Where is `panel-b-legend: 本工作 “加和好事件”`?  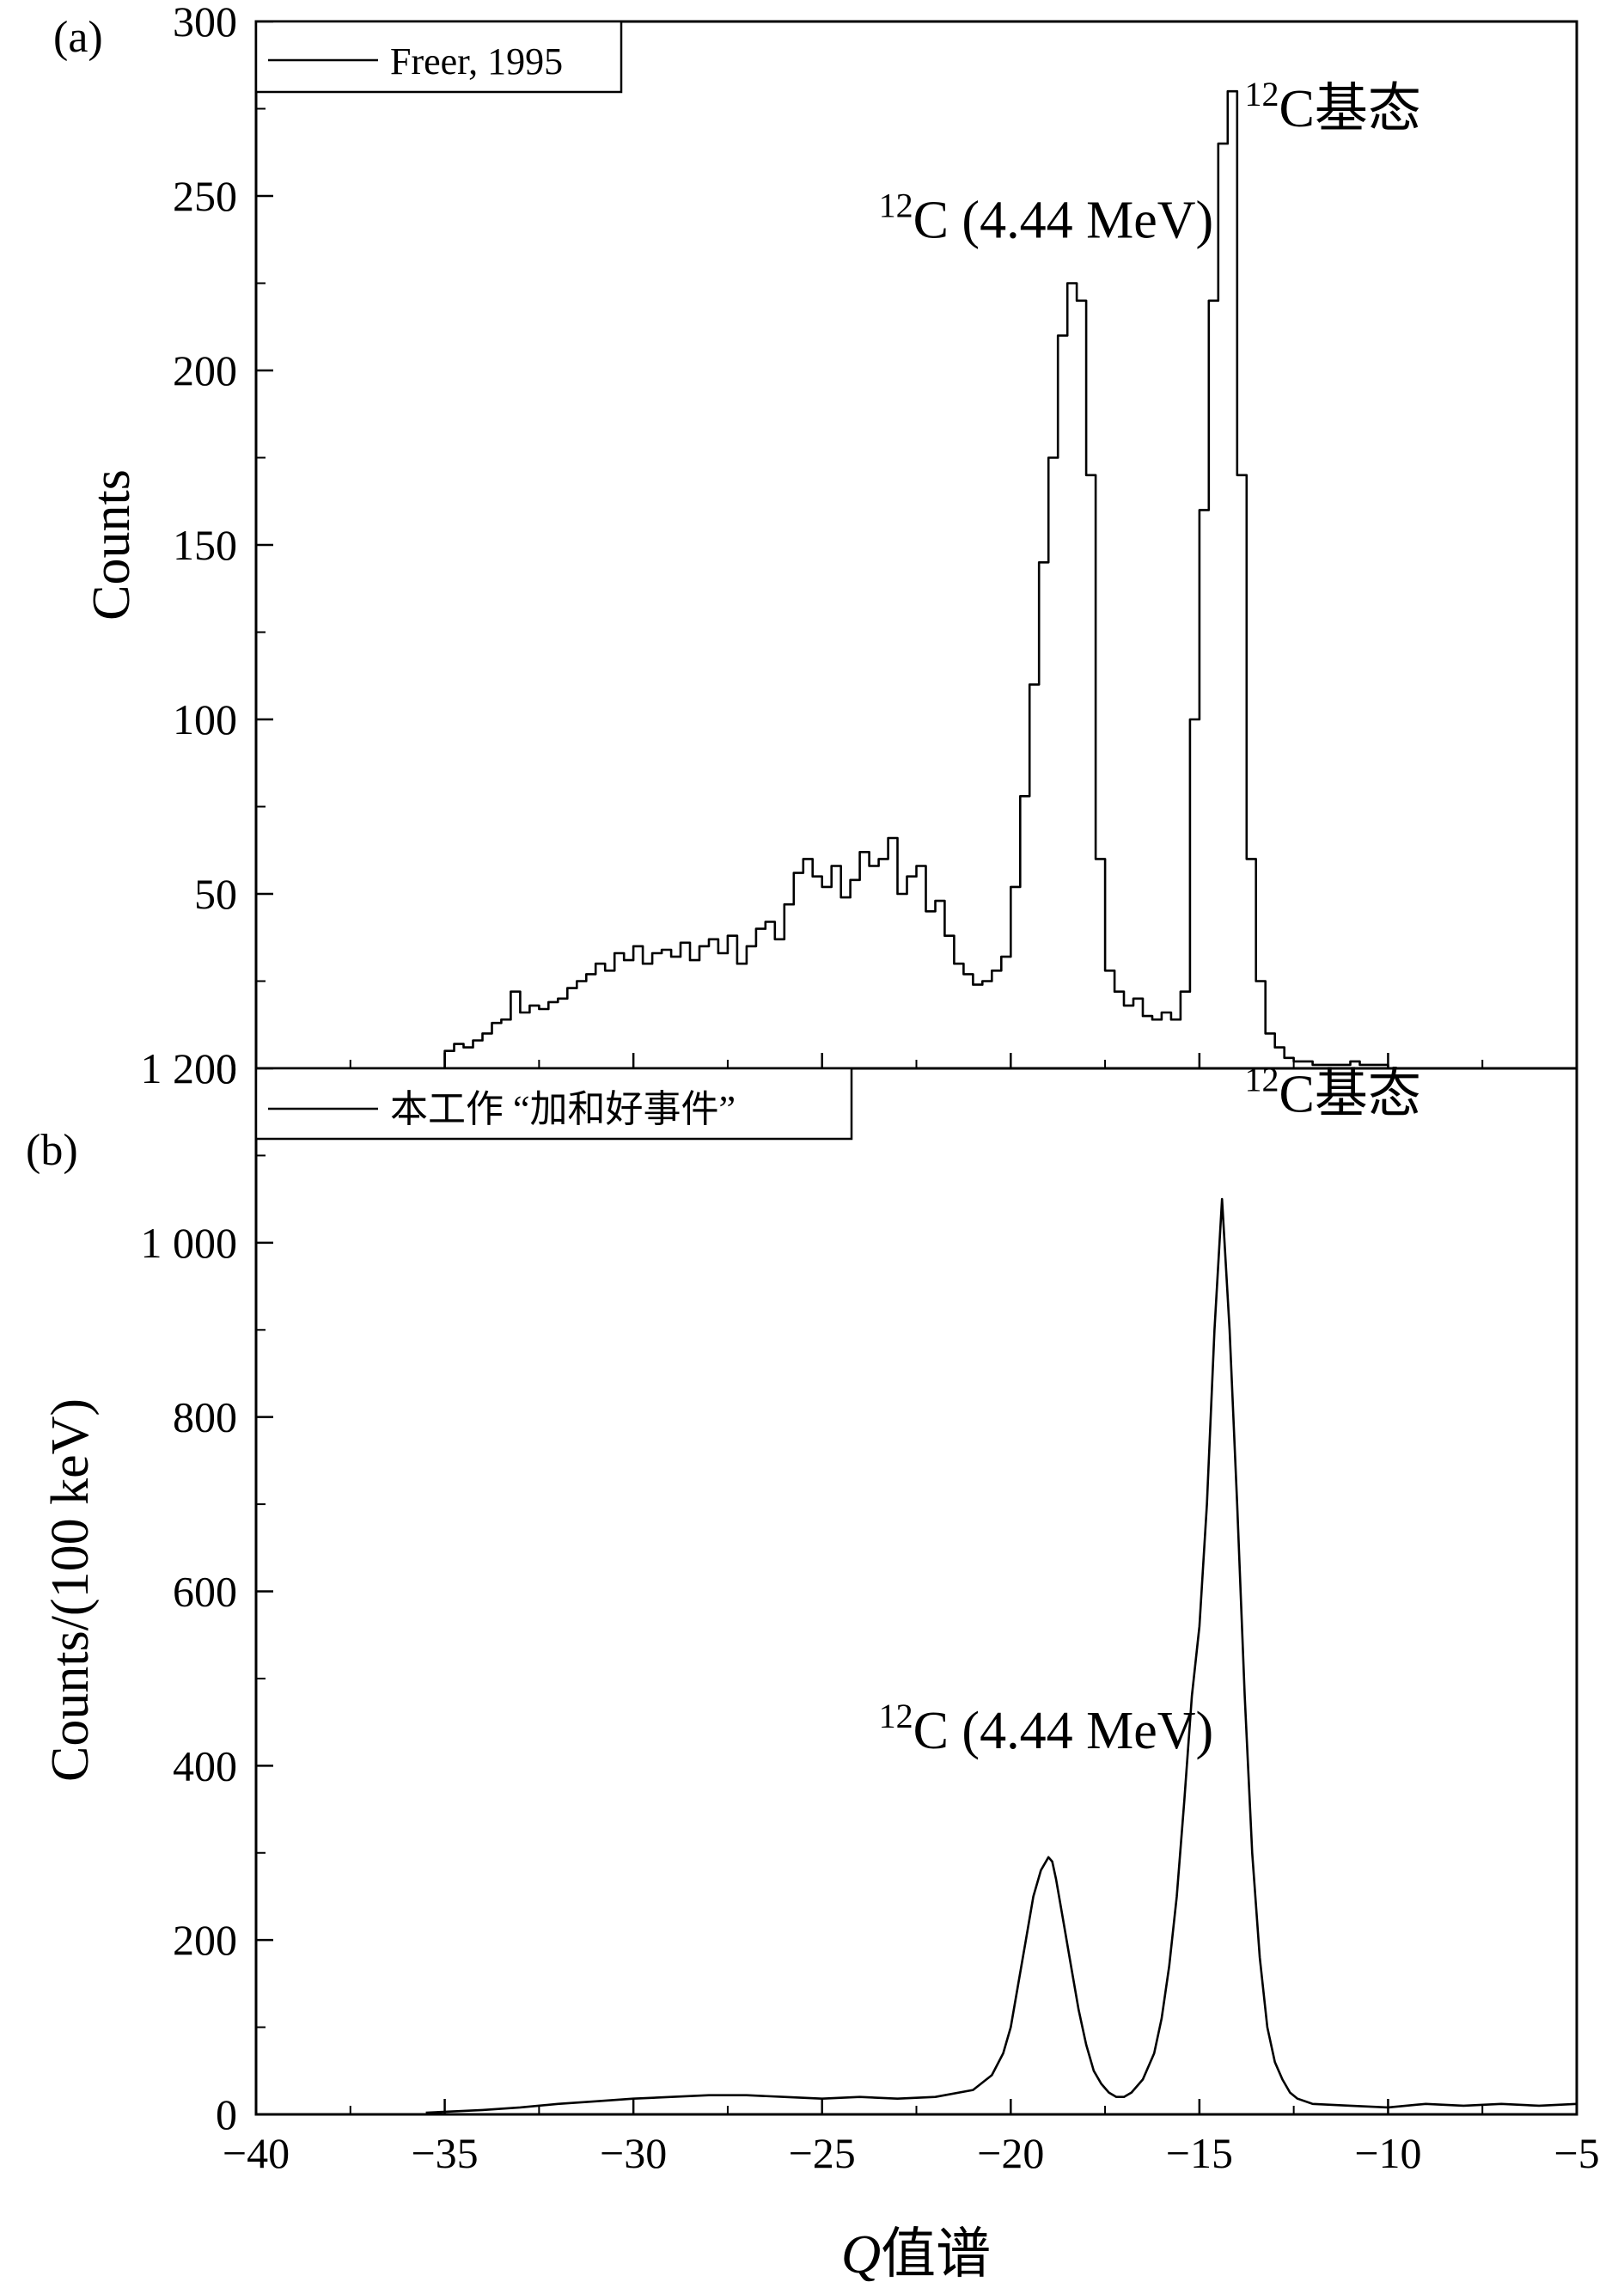 panel-b-legend: 本工作 “加和好事件” is located at coordinates (553, 1104).